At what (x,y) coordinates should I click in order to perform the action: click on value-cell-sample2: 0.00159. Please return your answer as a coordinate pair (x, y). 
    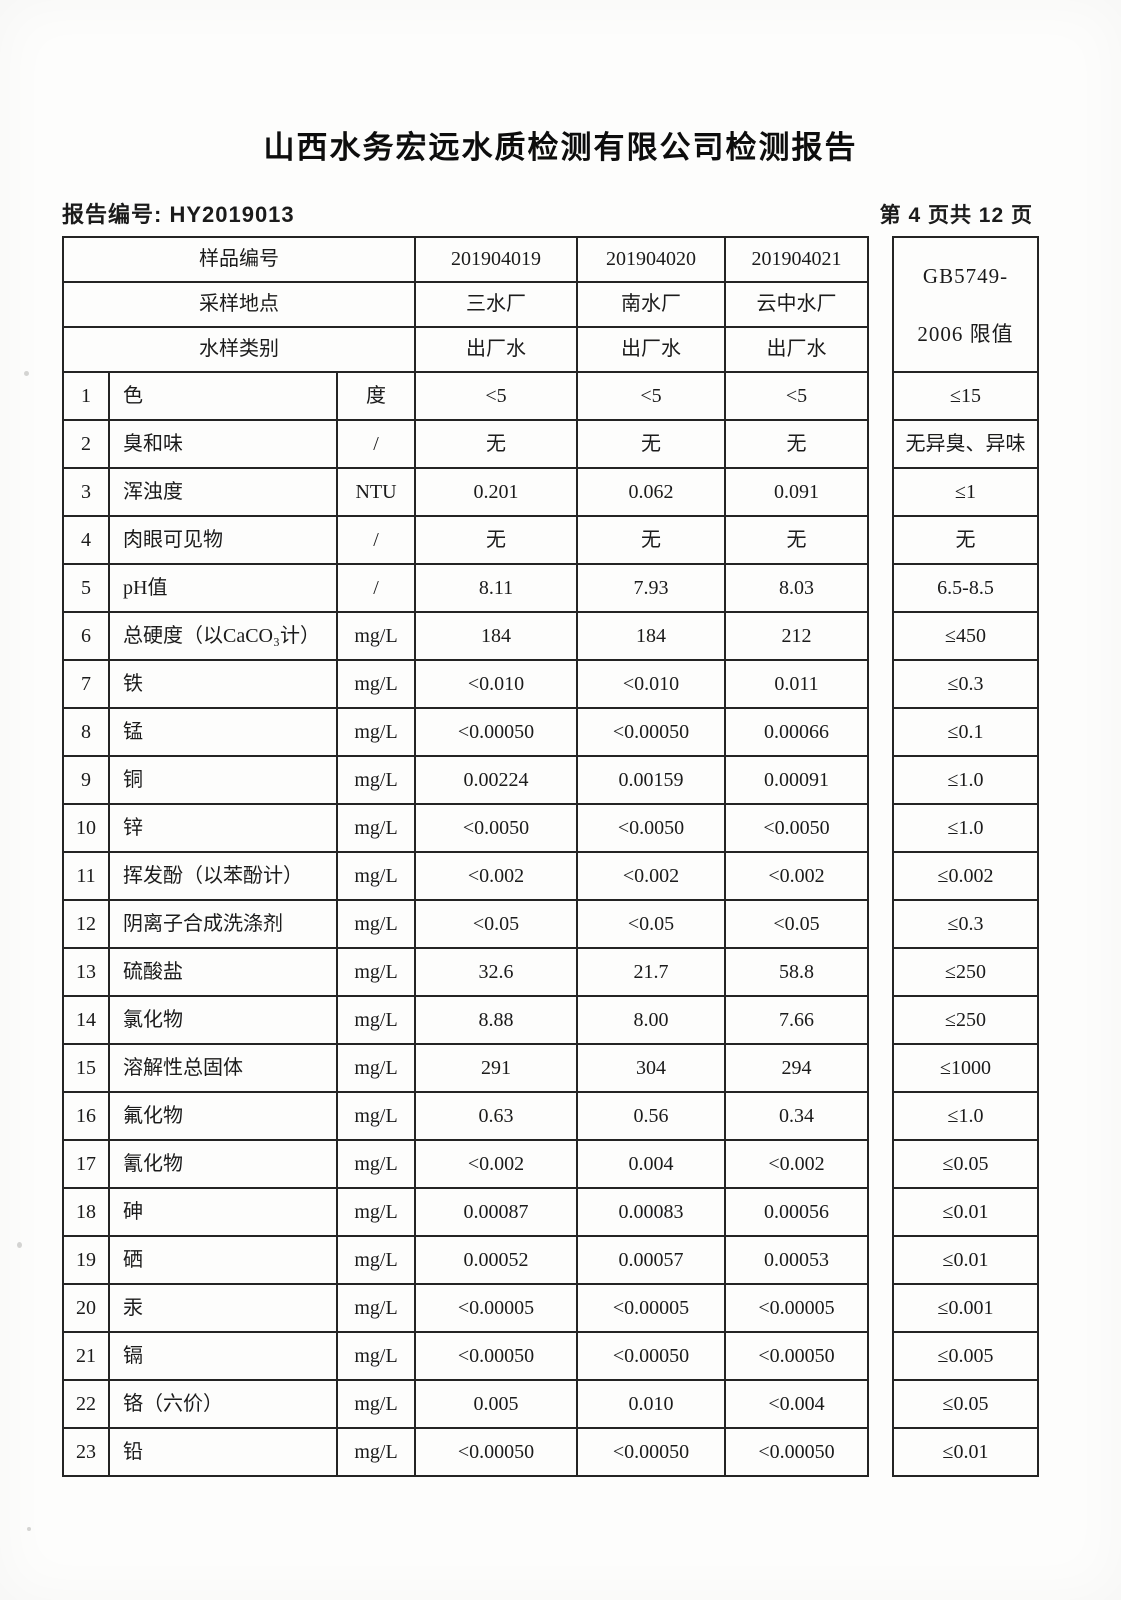
    Looking at the image, I should click on (652, 781).